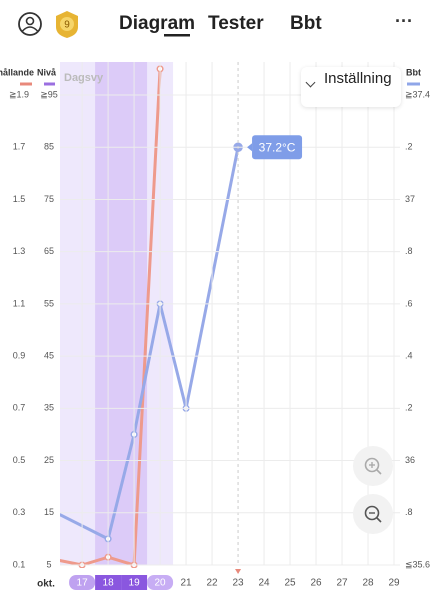 The image size is (434, 600). I want to click on legend-label: Nivå, so click(47, 72).